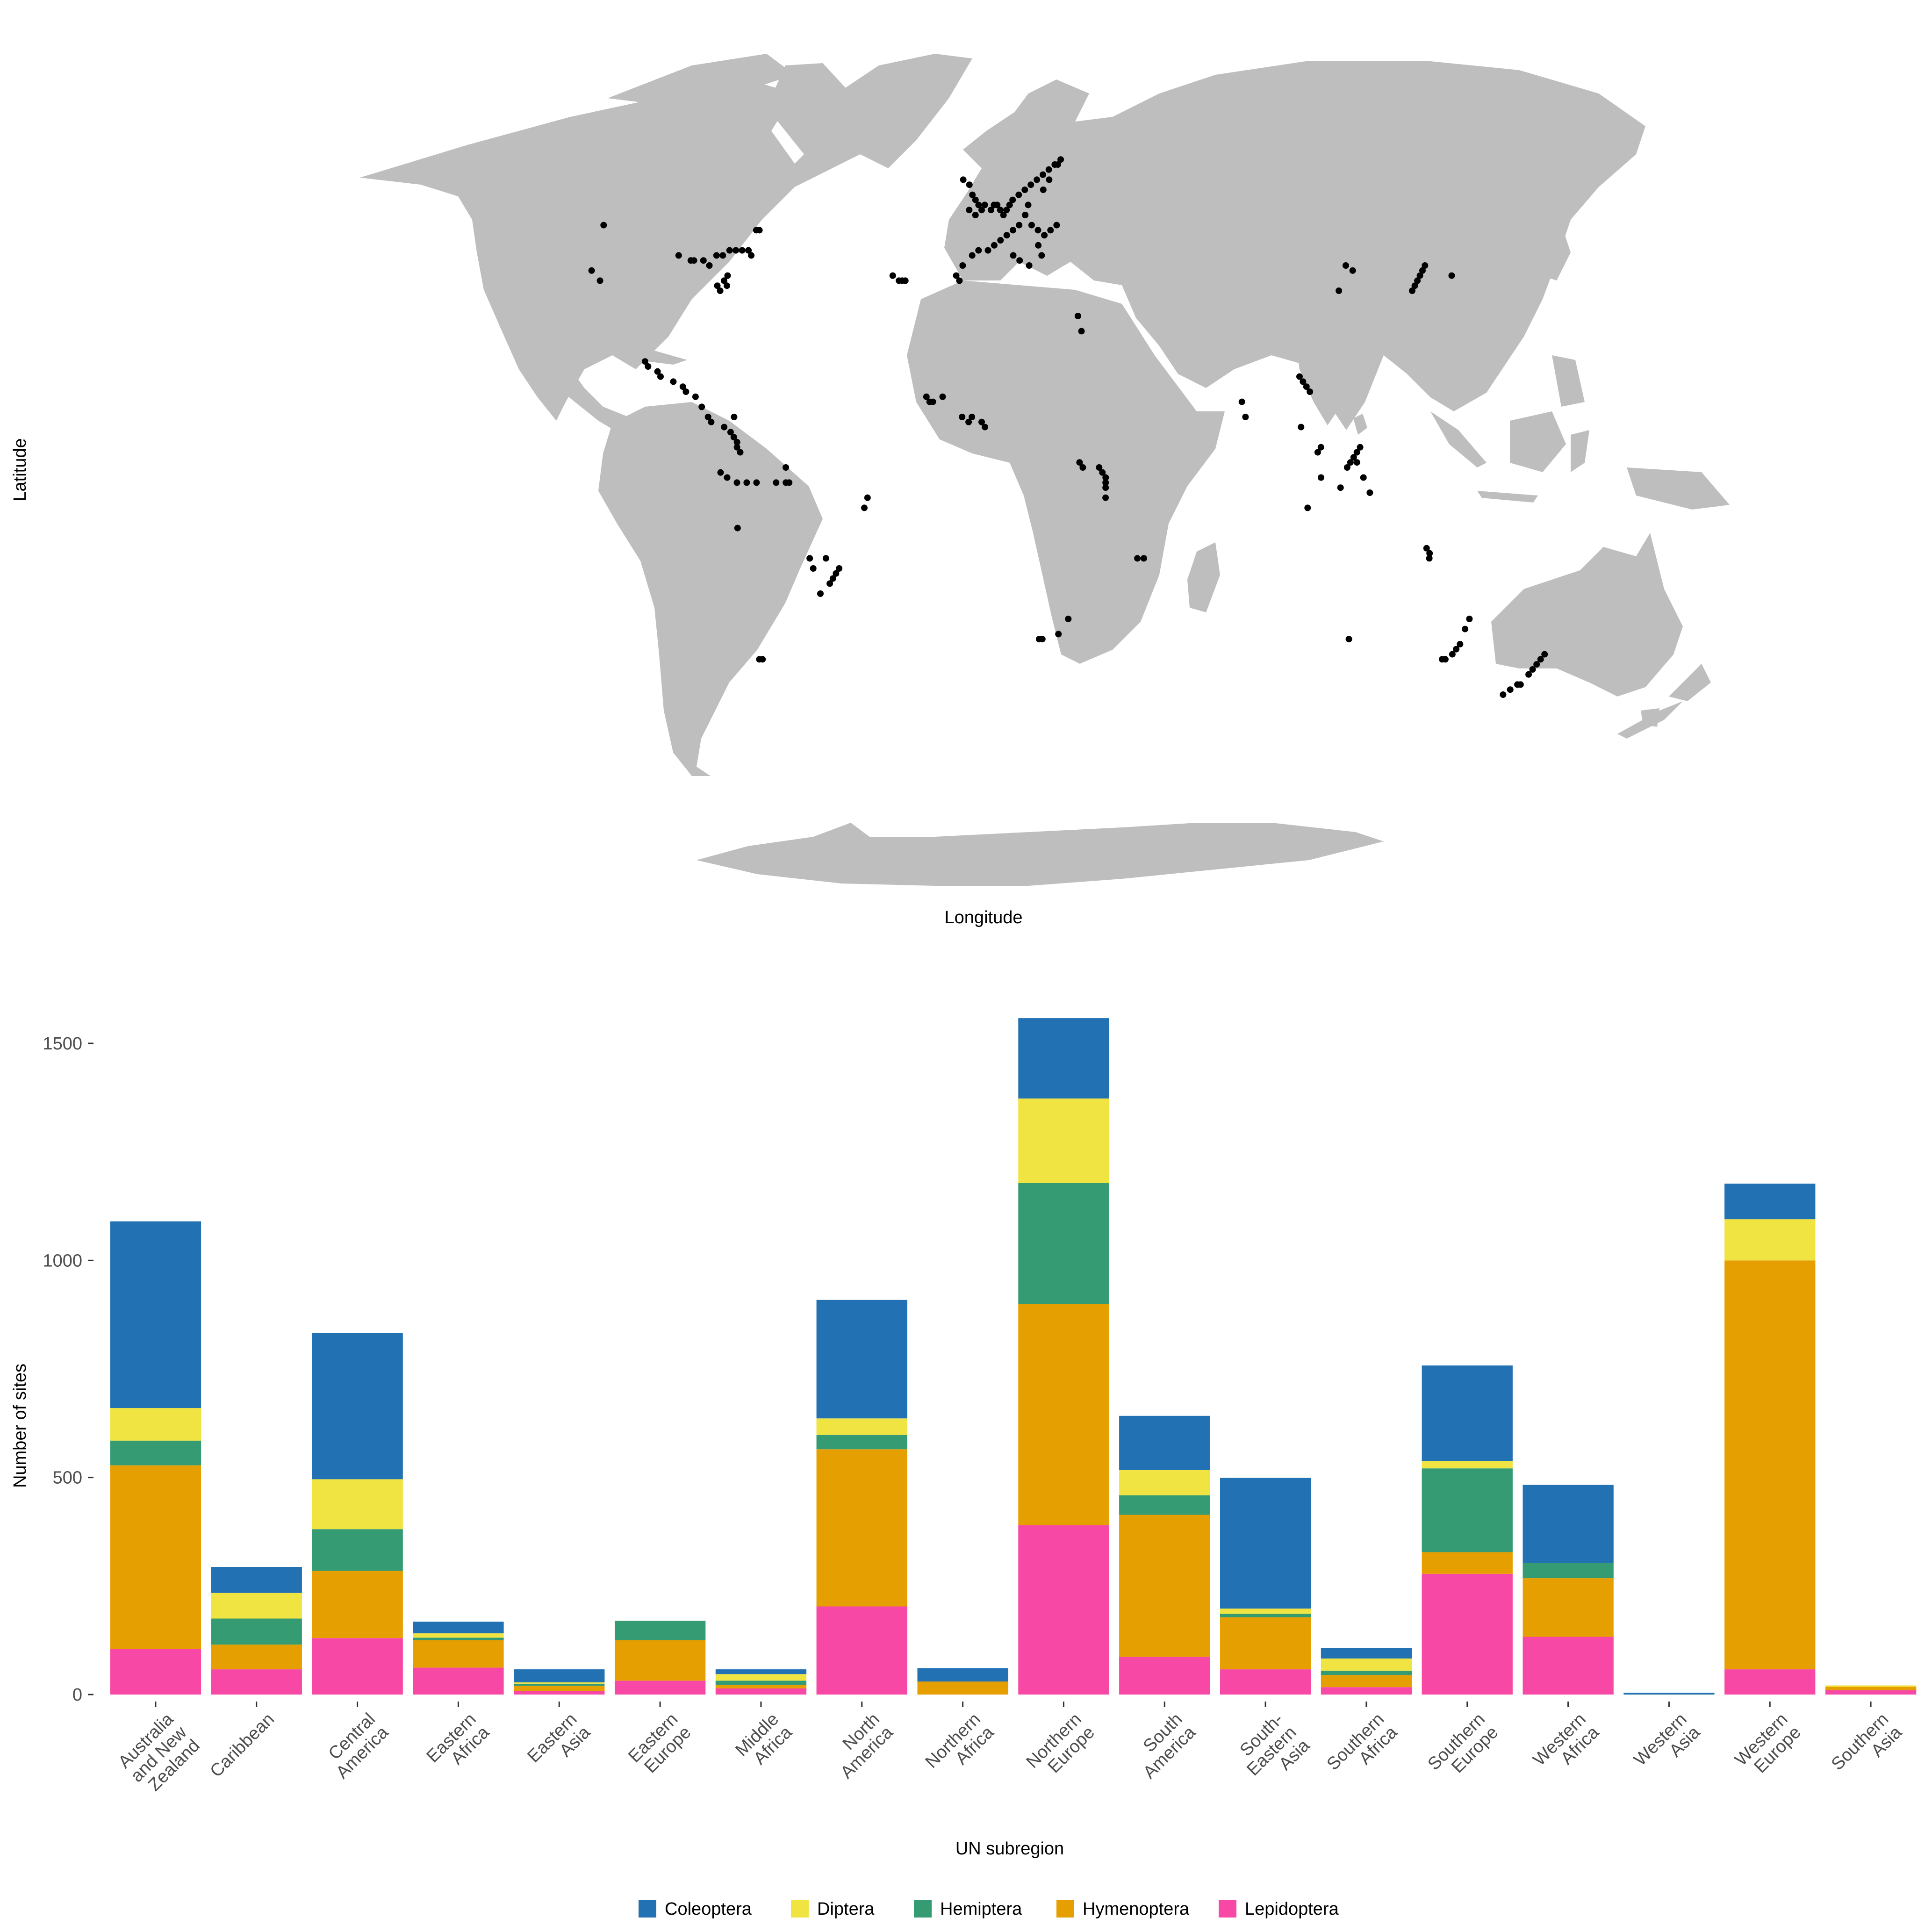 The image size is (1932, 1932). What do you see at coordinates (63, 1044) in the screenshot?
I see `y-tick-label: 1500` at bounding box center [63, 1044].